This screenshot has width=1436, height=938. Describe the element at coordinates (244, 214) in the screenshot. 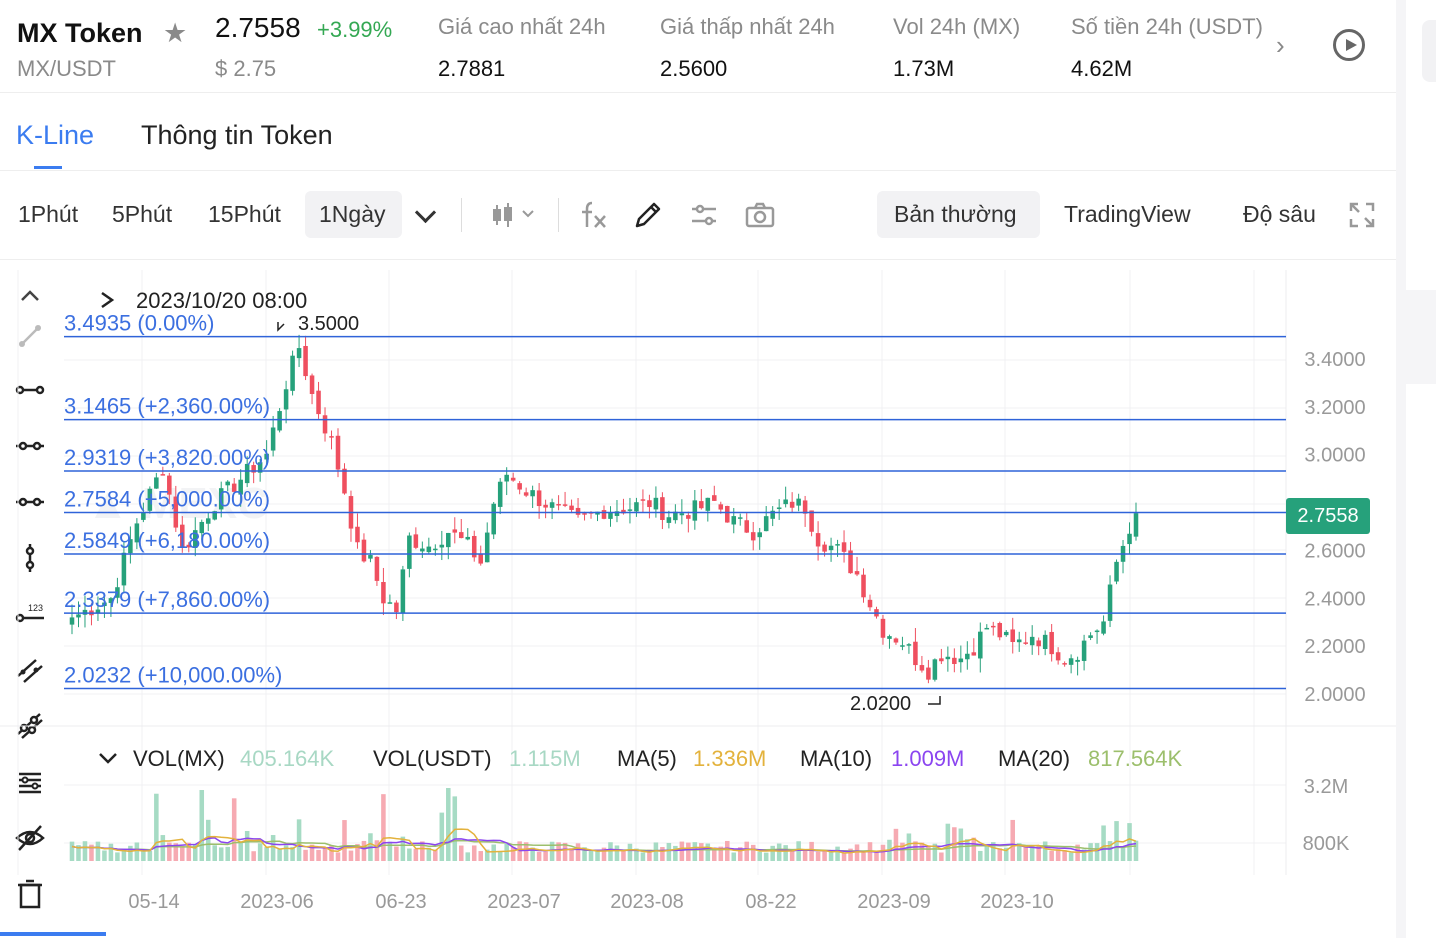

I see `interval-15m: 15Phút` at that location.